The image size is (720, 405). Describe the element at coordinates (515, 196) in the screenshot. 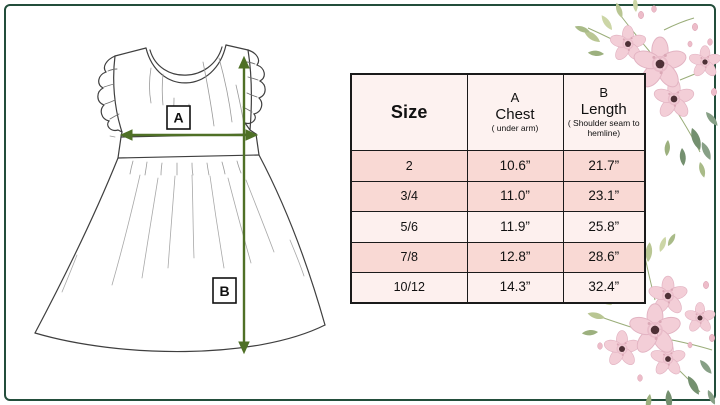

I see `chest-value: 11.0”` at that location.